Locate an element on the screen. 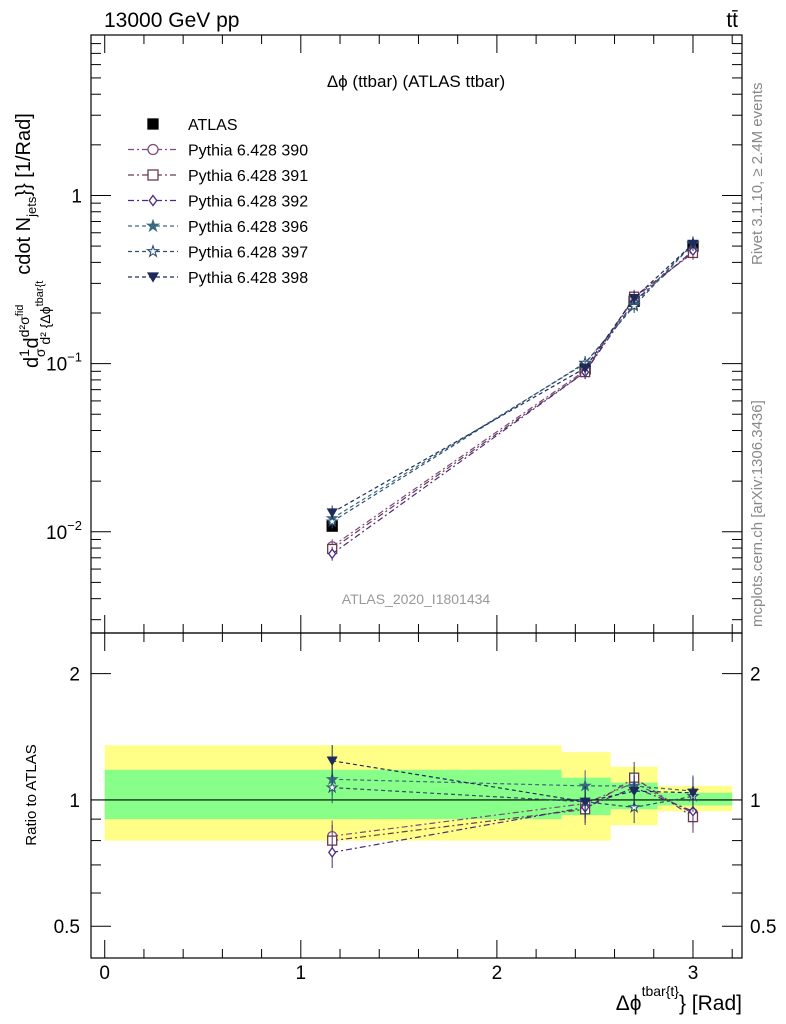 The width and height of the screenshot is (786, 1024). mcplots-label: mcplots.cern.ch [arXiv:1306.3436] is located at coordinates (757, 513).